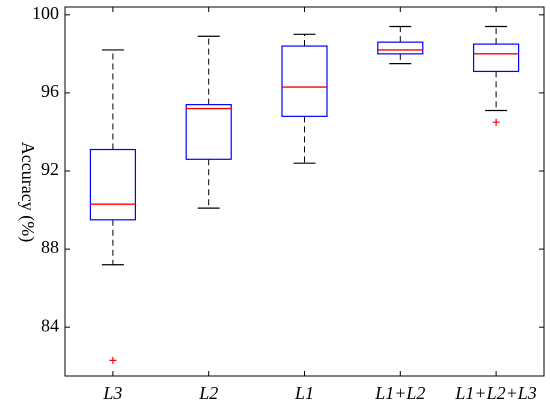 The image size is (550, 404). Describe the element at coordinates (50, 169) in the screenshot. I see `y-tick-label-92: 92` at that location.